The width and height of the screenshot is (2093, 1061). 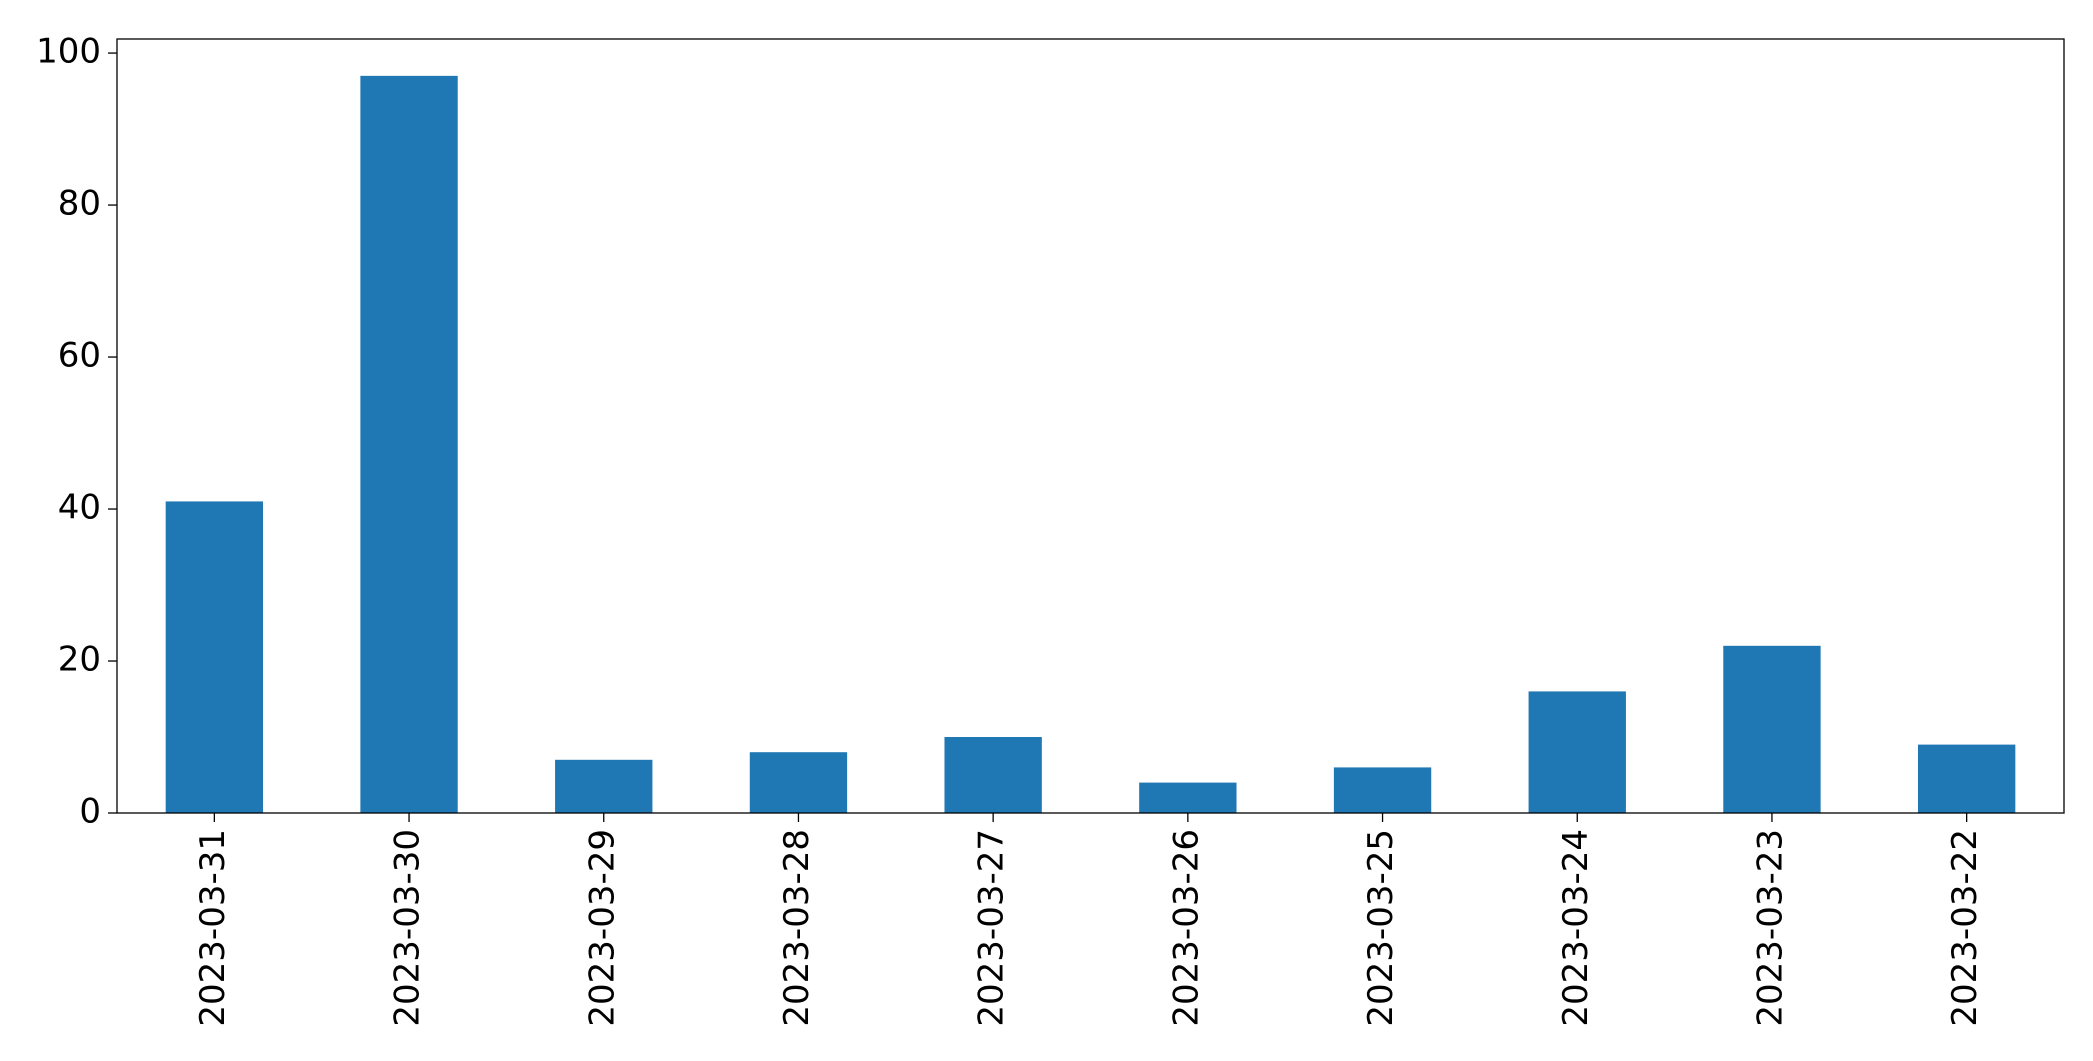 What do you see at coordinates (1381, 928) in the screenshot?
I see `x-tick-label: 2023-03-25` at bounding box center [1381, 928].